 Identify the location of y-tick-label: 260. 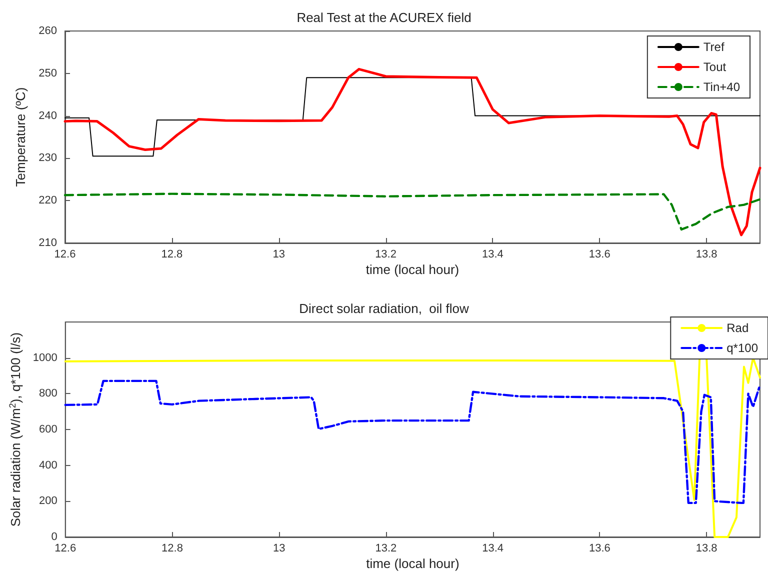
(47, 31).